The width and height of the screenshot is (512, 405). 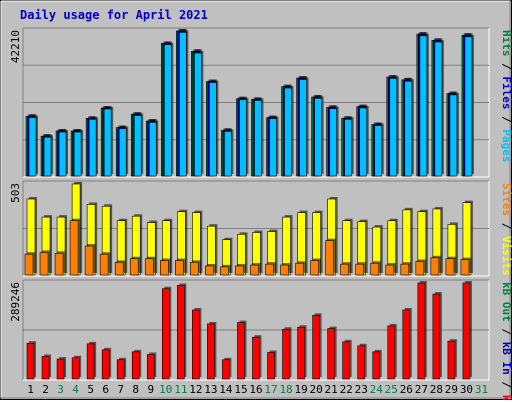 I want to click on legend-sites: Sites, so click(x=506, y=199).